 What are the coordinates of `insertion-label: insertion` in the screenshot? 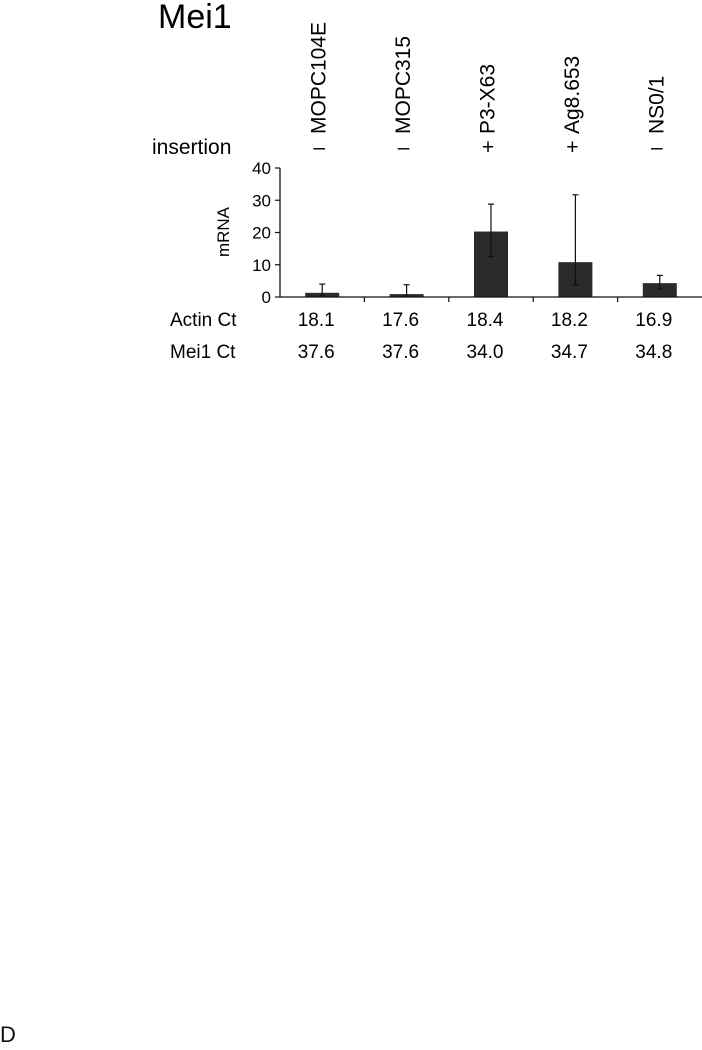 It's located at (191, 147).